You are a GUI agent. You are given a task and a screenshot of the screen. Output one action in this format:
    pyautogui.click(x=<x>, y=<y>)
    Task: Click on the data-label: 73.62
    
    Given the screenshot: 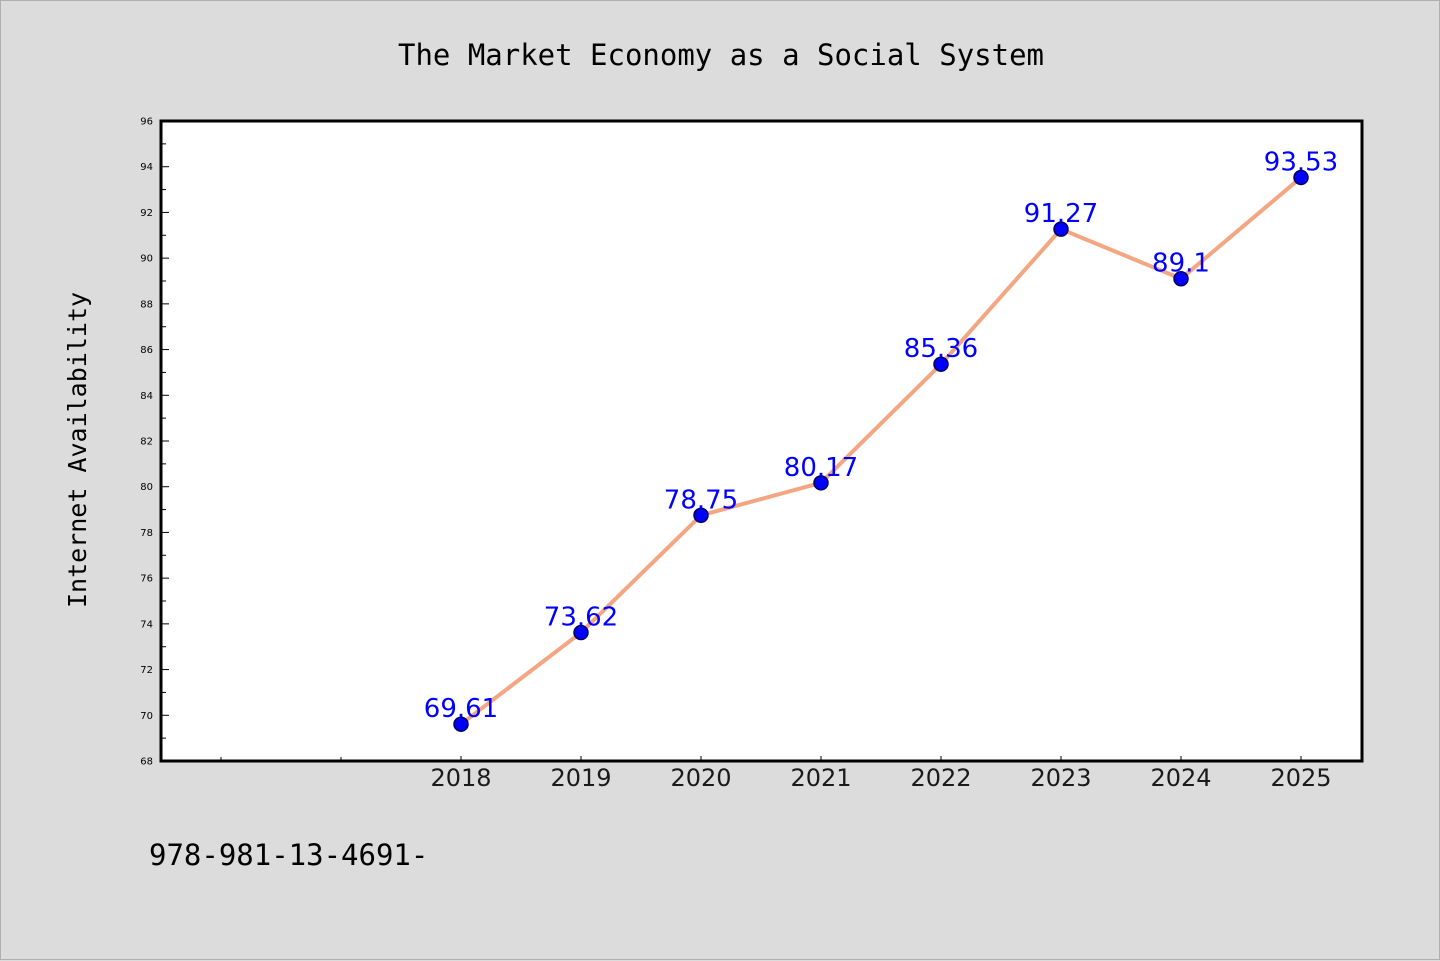 What is the action you would take?
    pyautogui.click(x=581, y=618)
    